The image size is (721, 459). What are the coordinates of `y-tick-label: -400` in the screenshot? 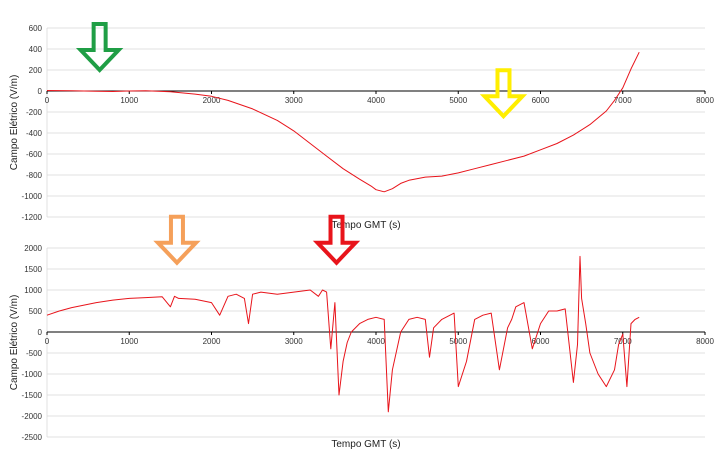 It's located at (34, 133).